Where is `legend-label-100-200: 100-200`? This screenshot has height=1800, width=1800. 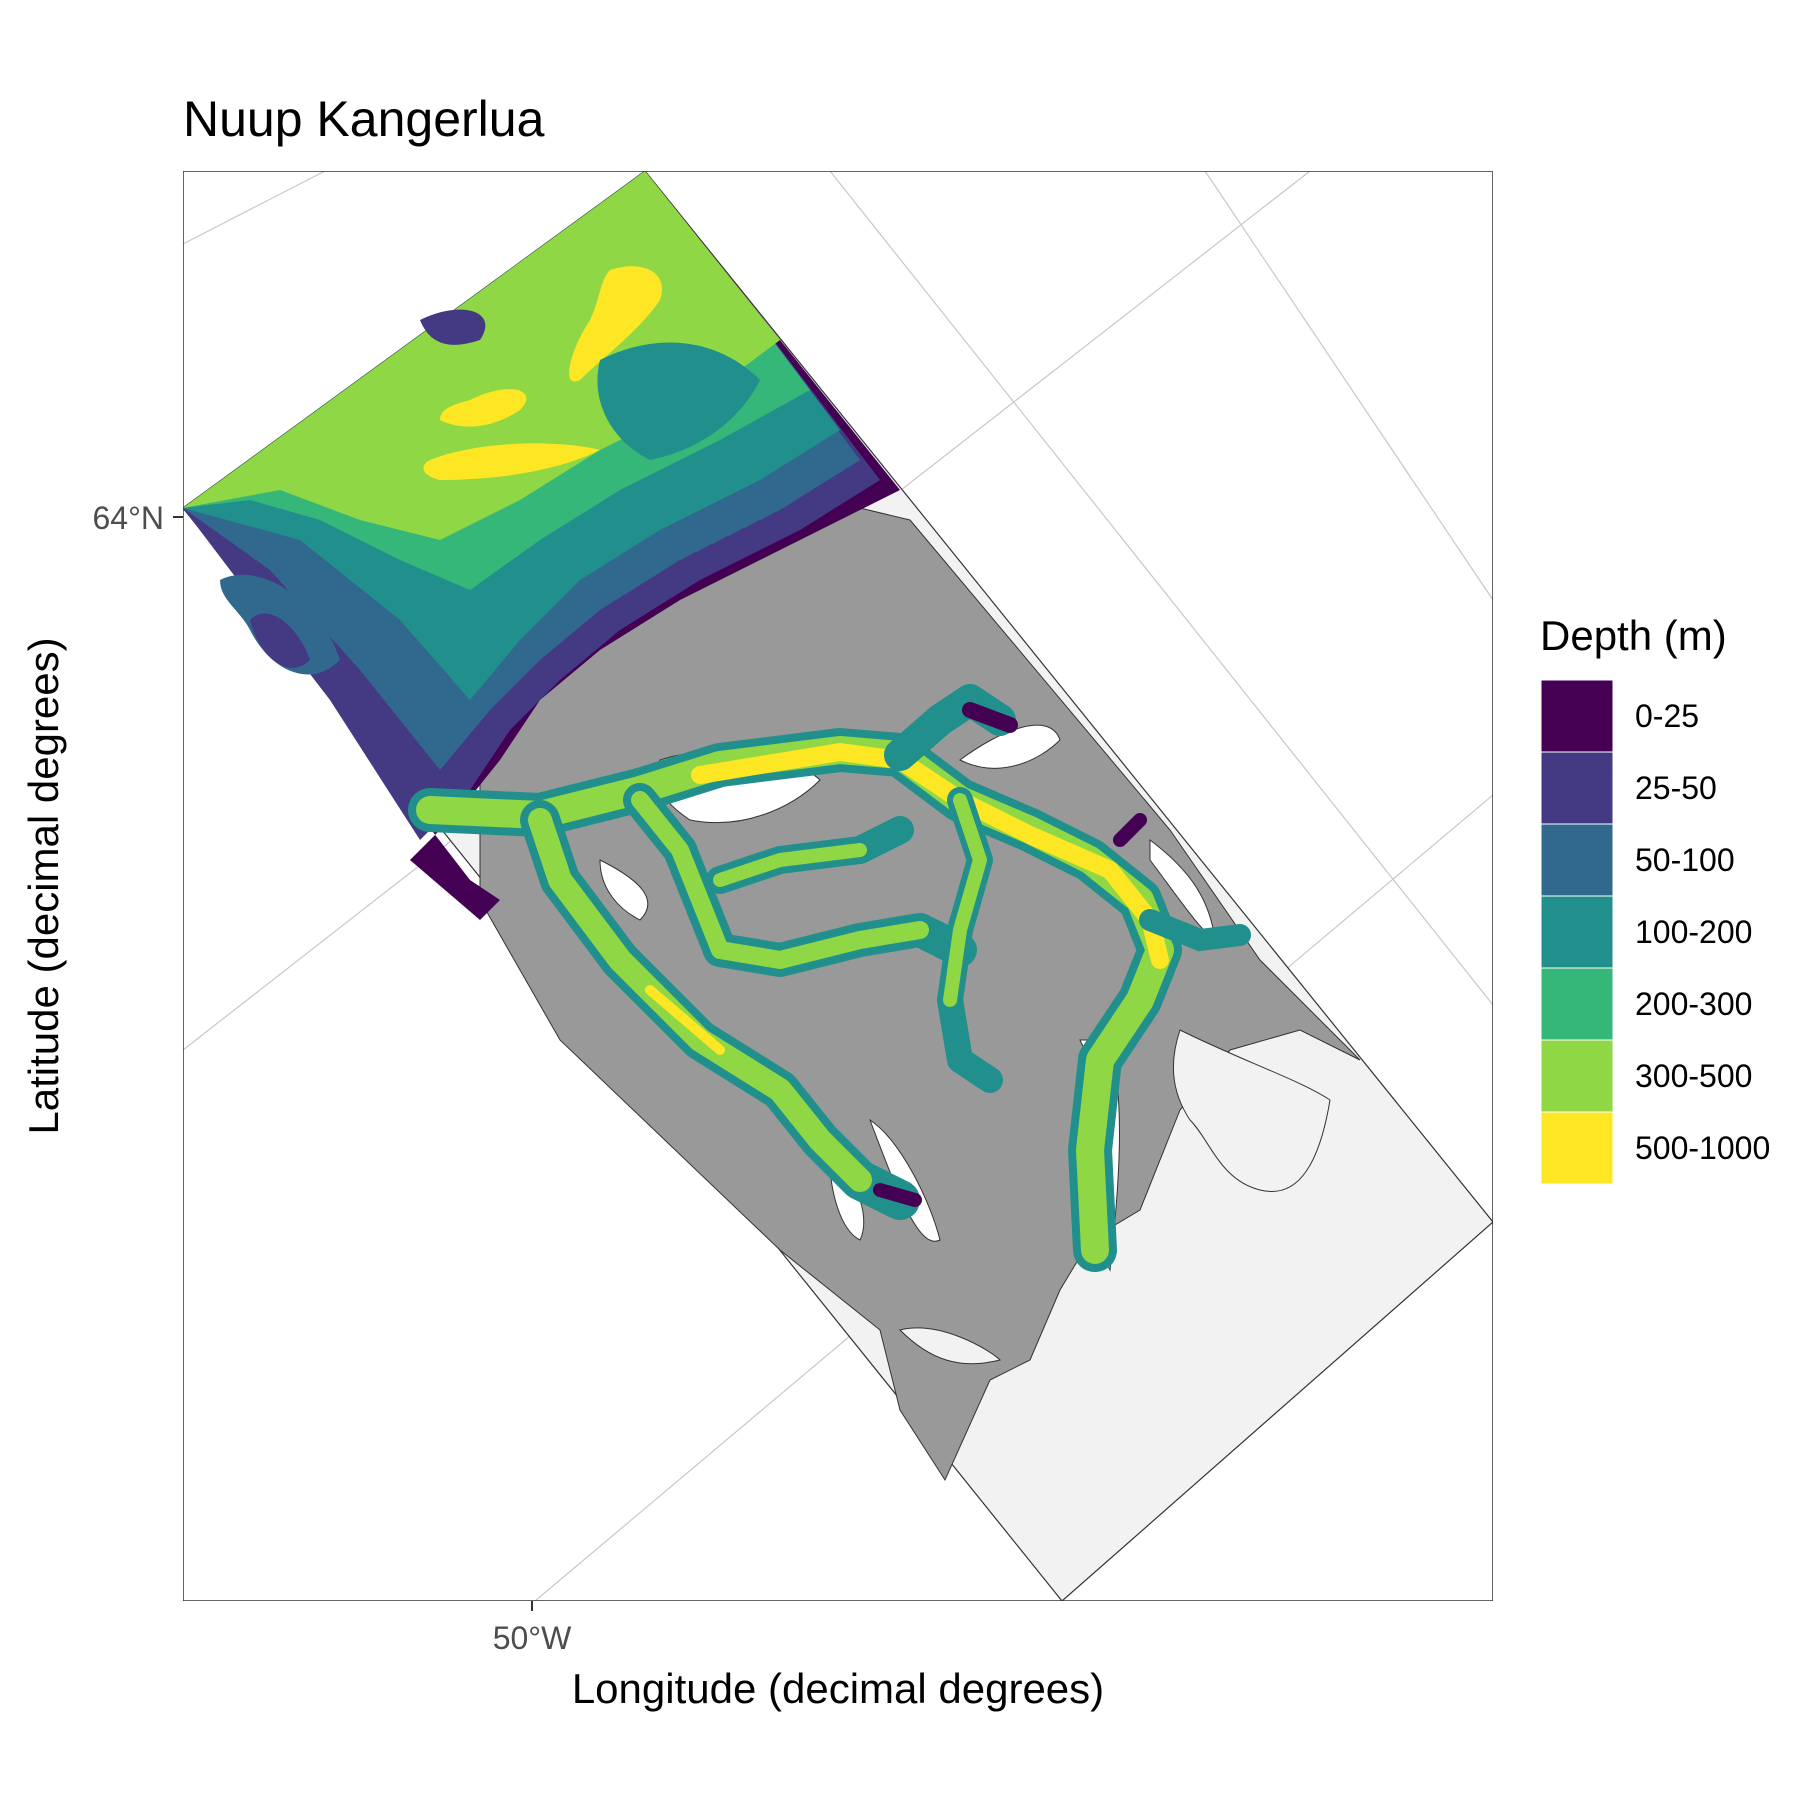 legend-label-100-200: 100-200 is located at coordinates (1693, 932).